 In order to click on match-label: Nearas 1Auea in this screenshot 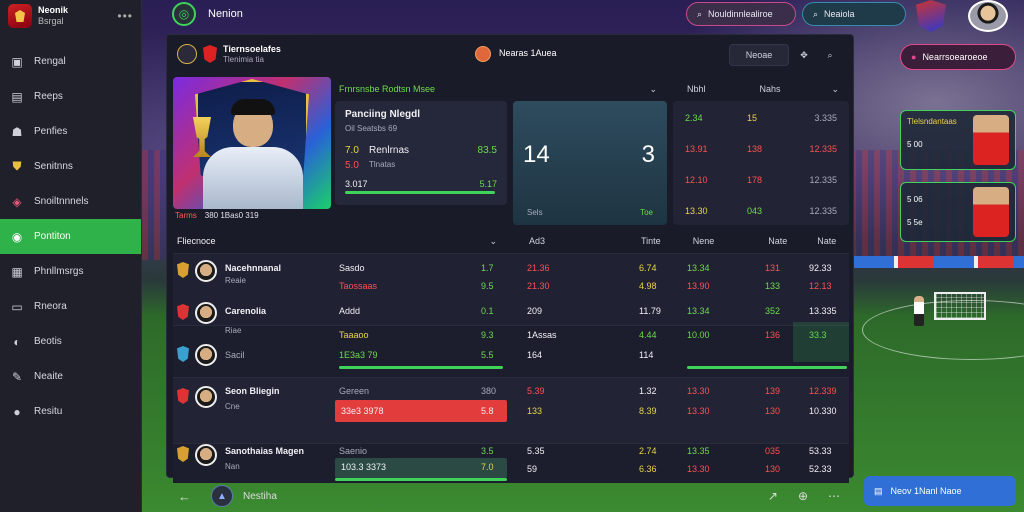, I will do `click(528, 53)`.